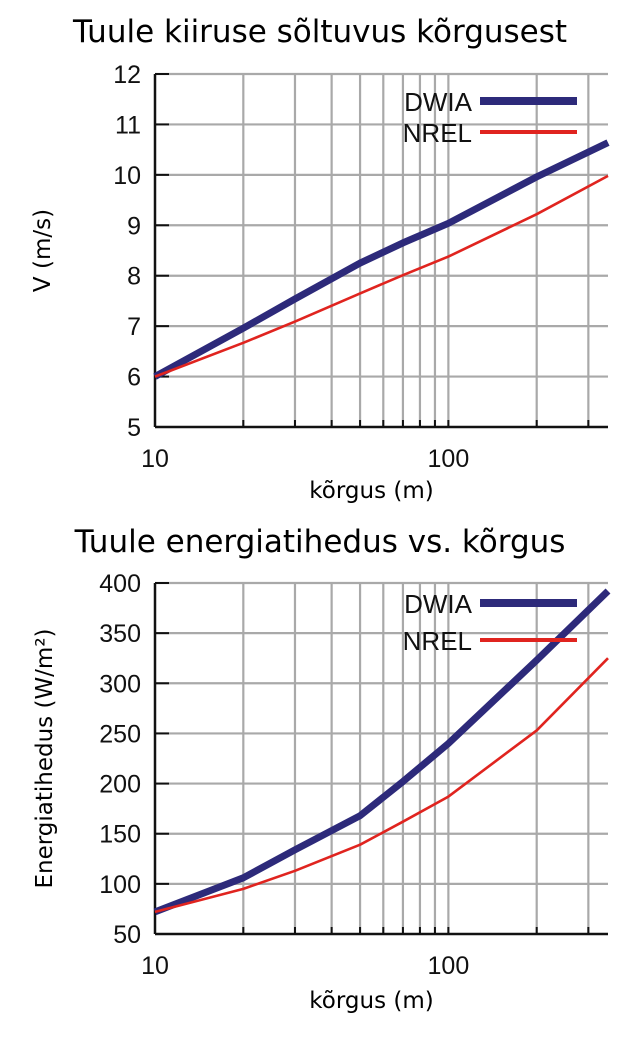  Describe the element at coordinates (120, 835) in the screenshot. I see `y-tick-label: 150` at that location.